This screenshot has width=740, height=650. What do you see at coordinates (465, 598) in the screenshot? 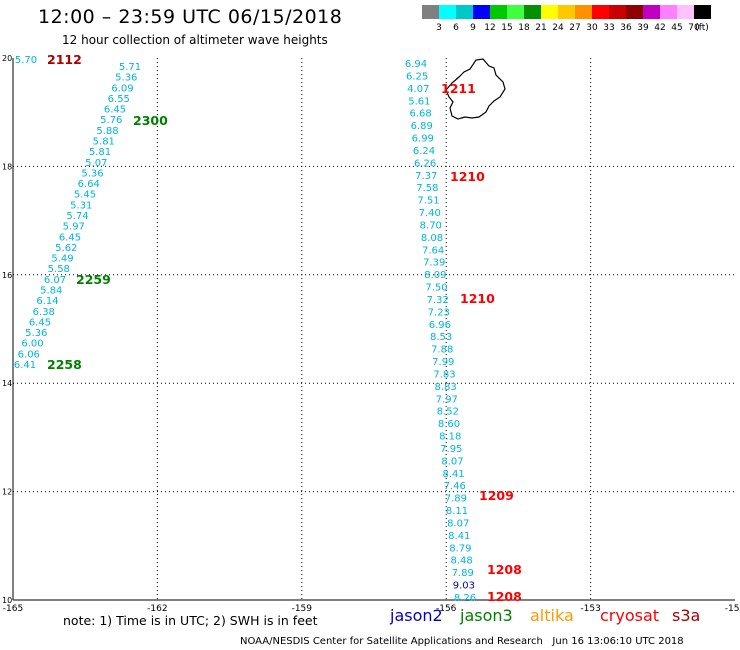
I see `wave-height-value: 8.26` at bounding box center [465, 598].